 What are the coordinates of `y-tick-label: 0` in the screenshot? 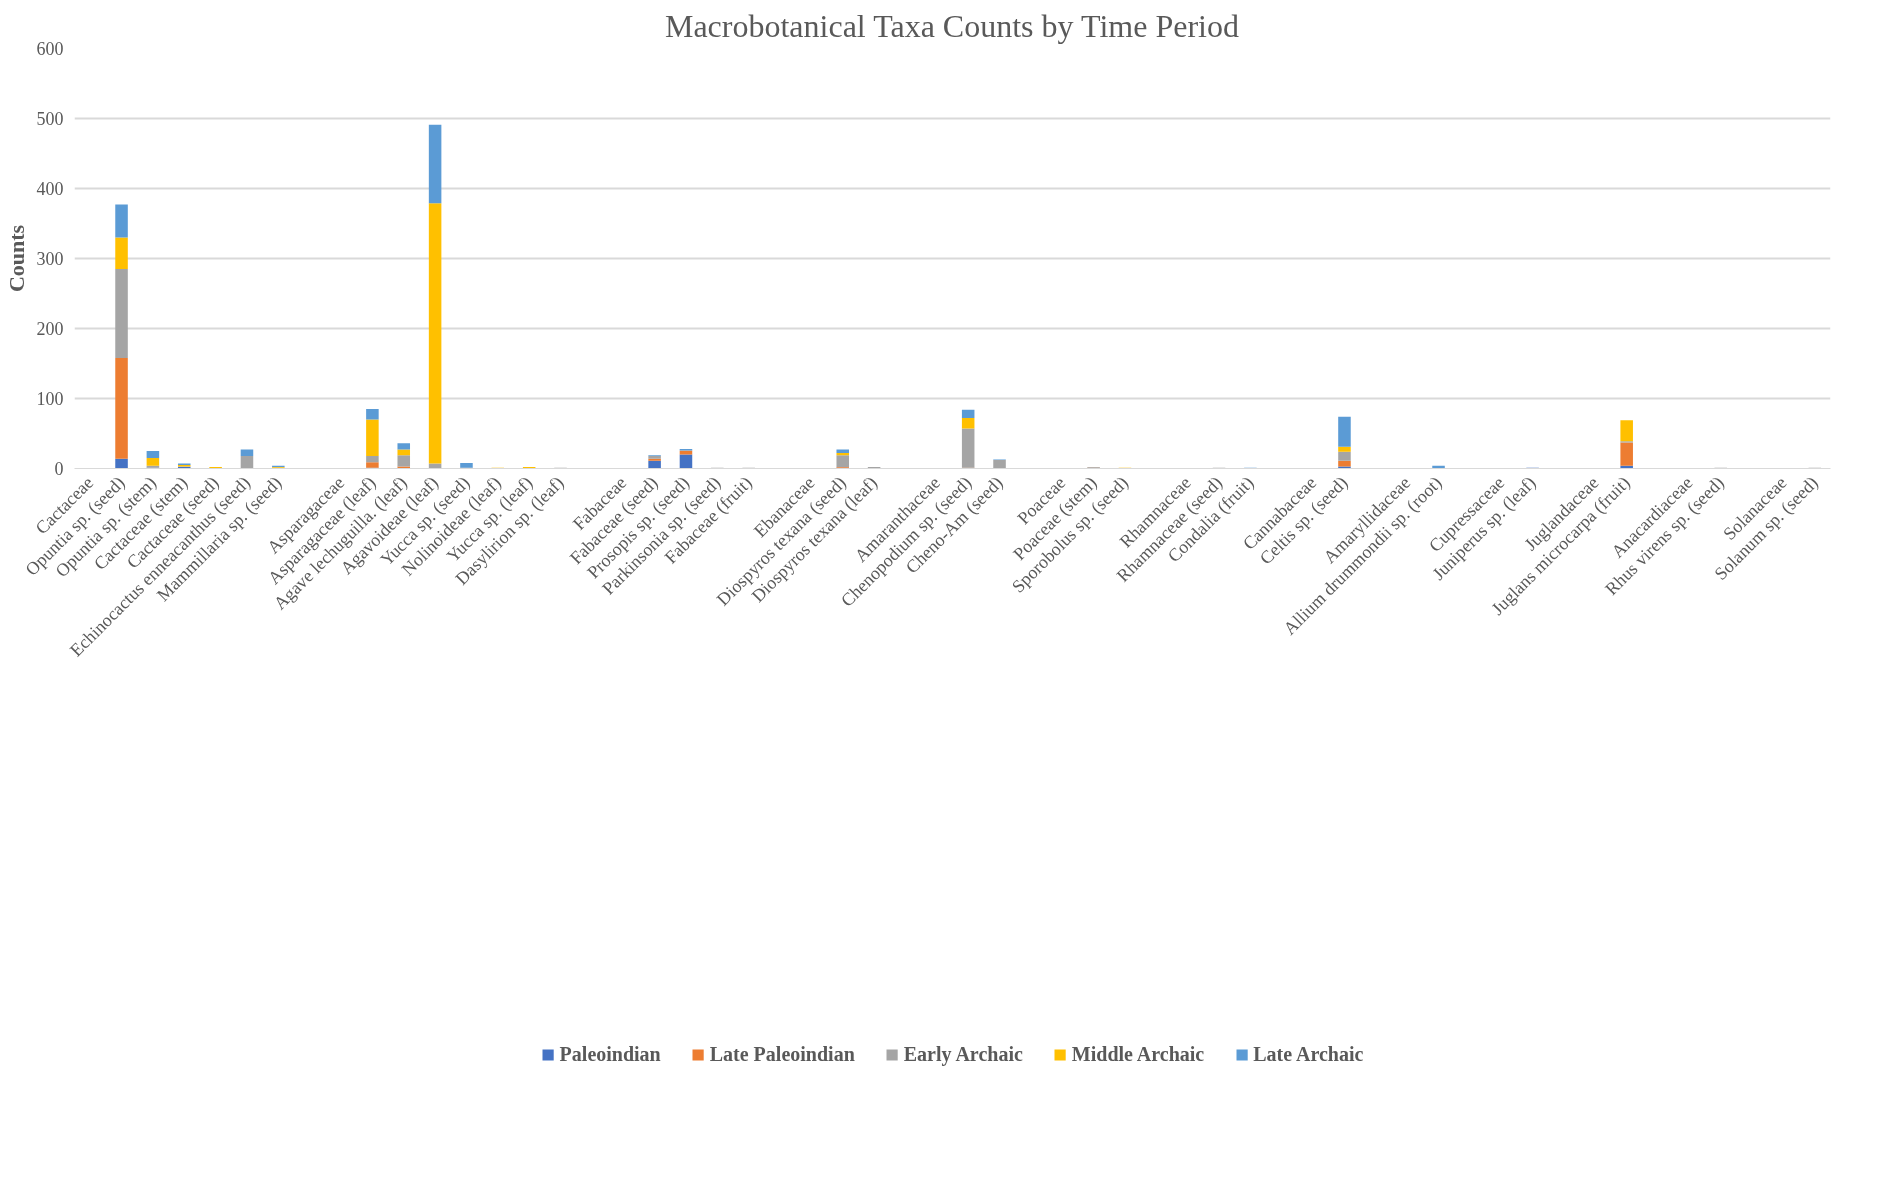 It's located at (59, 469).